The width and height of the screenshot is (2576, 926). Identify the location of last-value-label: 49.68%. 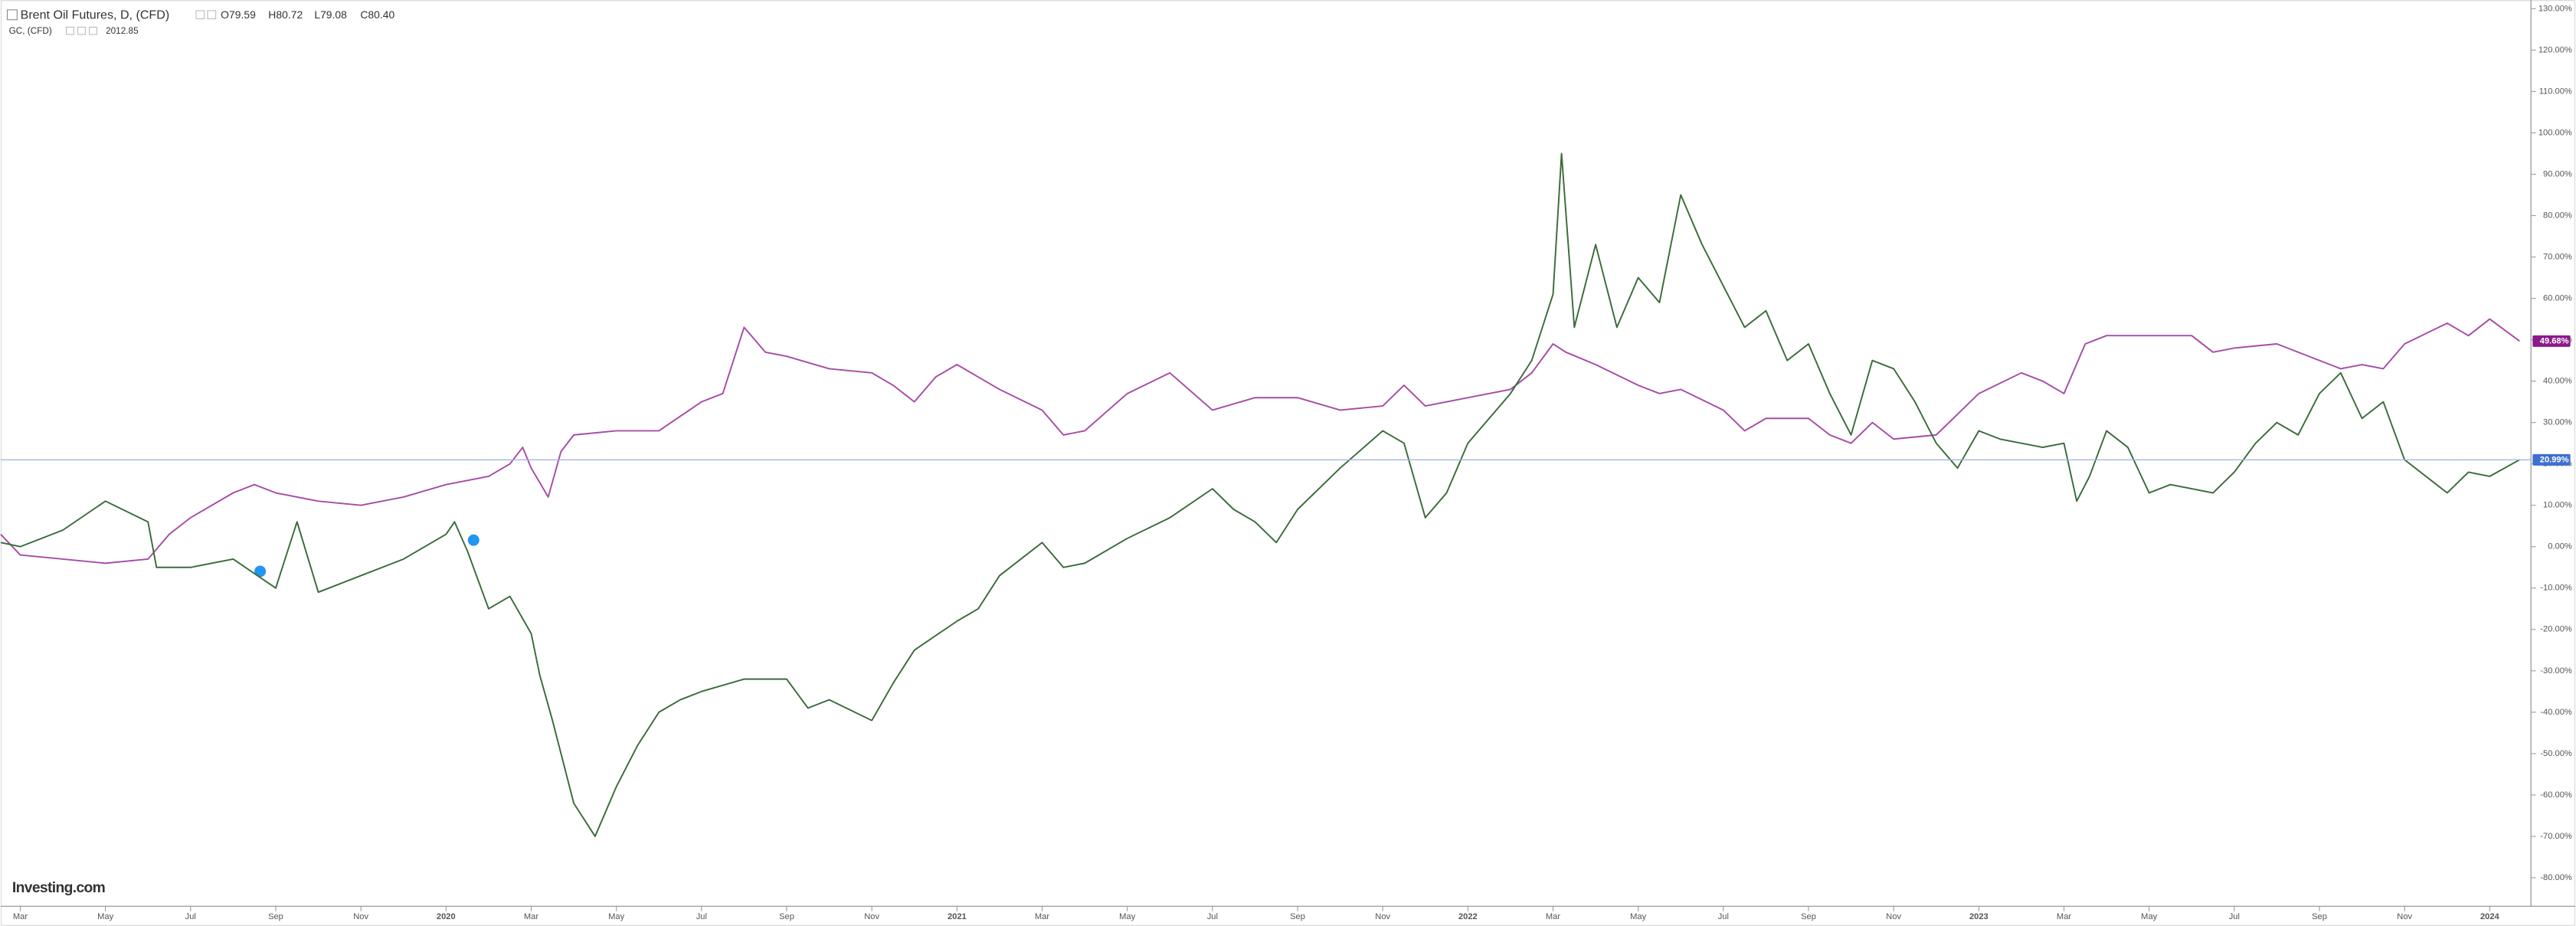
(2554, 340).